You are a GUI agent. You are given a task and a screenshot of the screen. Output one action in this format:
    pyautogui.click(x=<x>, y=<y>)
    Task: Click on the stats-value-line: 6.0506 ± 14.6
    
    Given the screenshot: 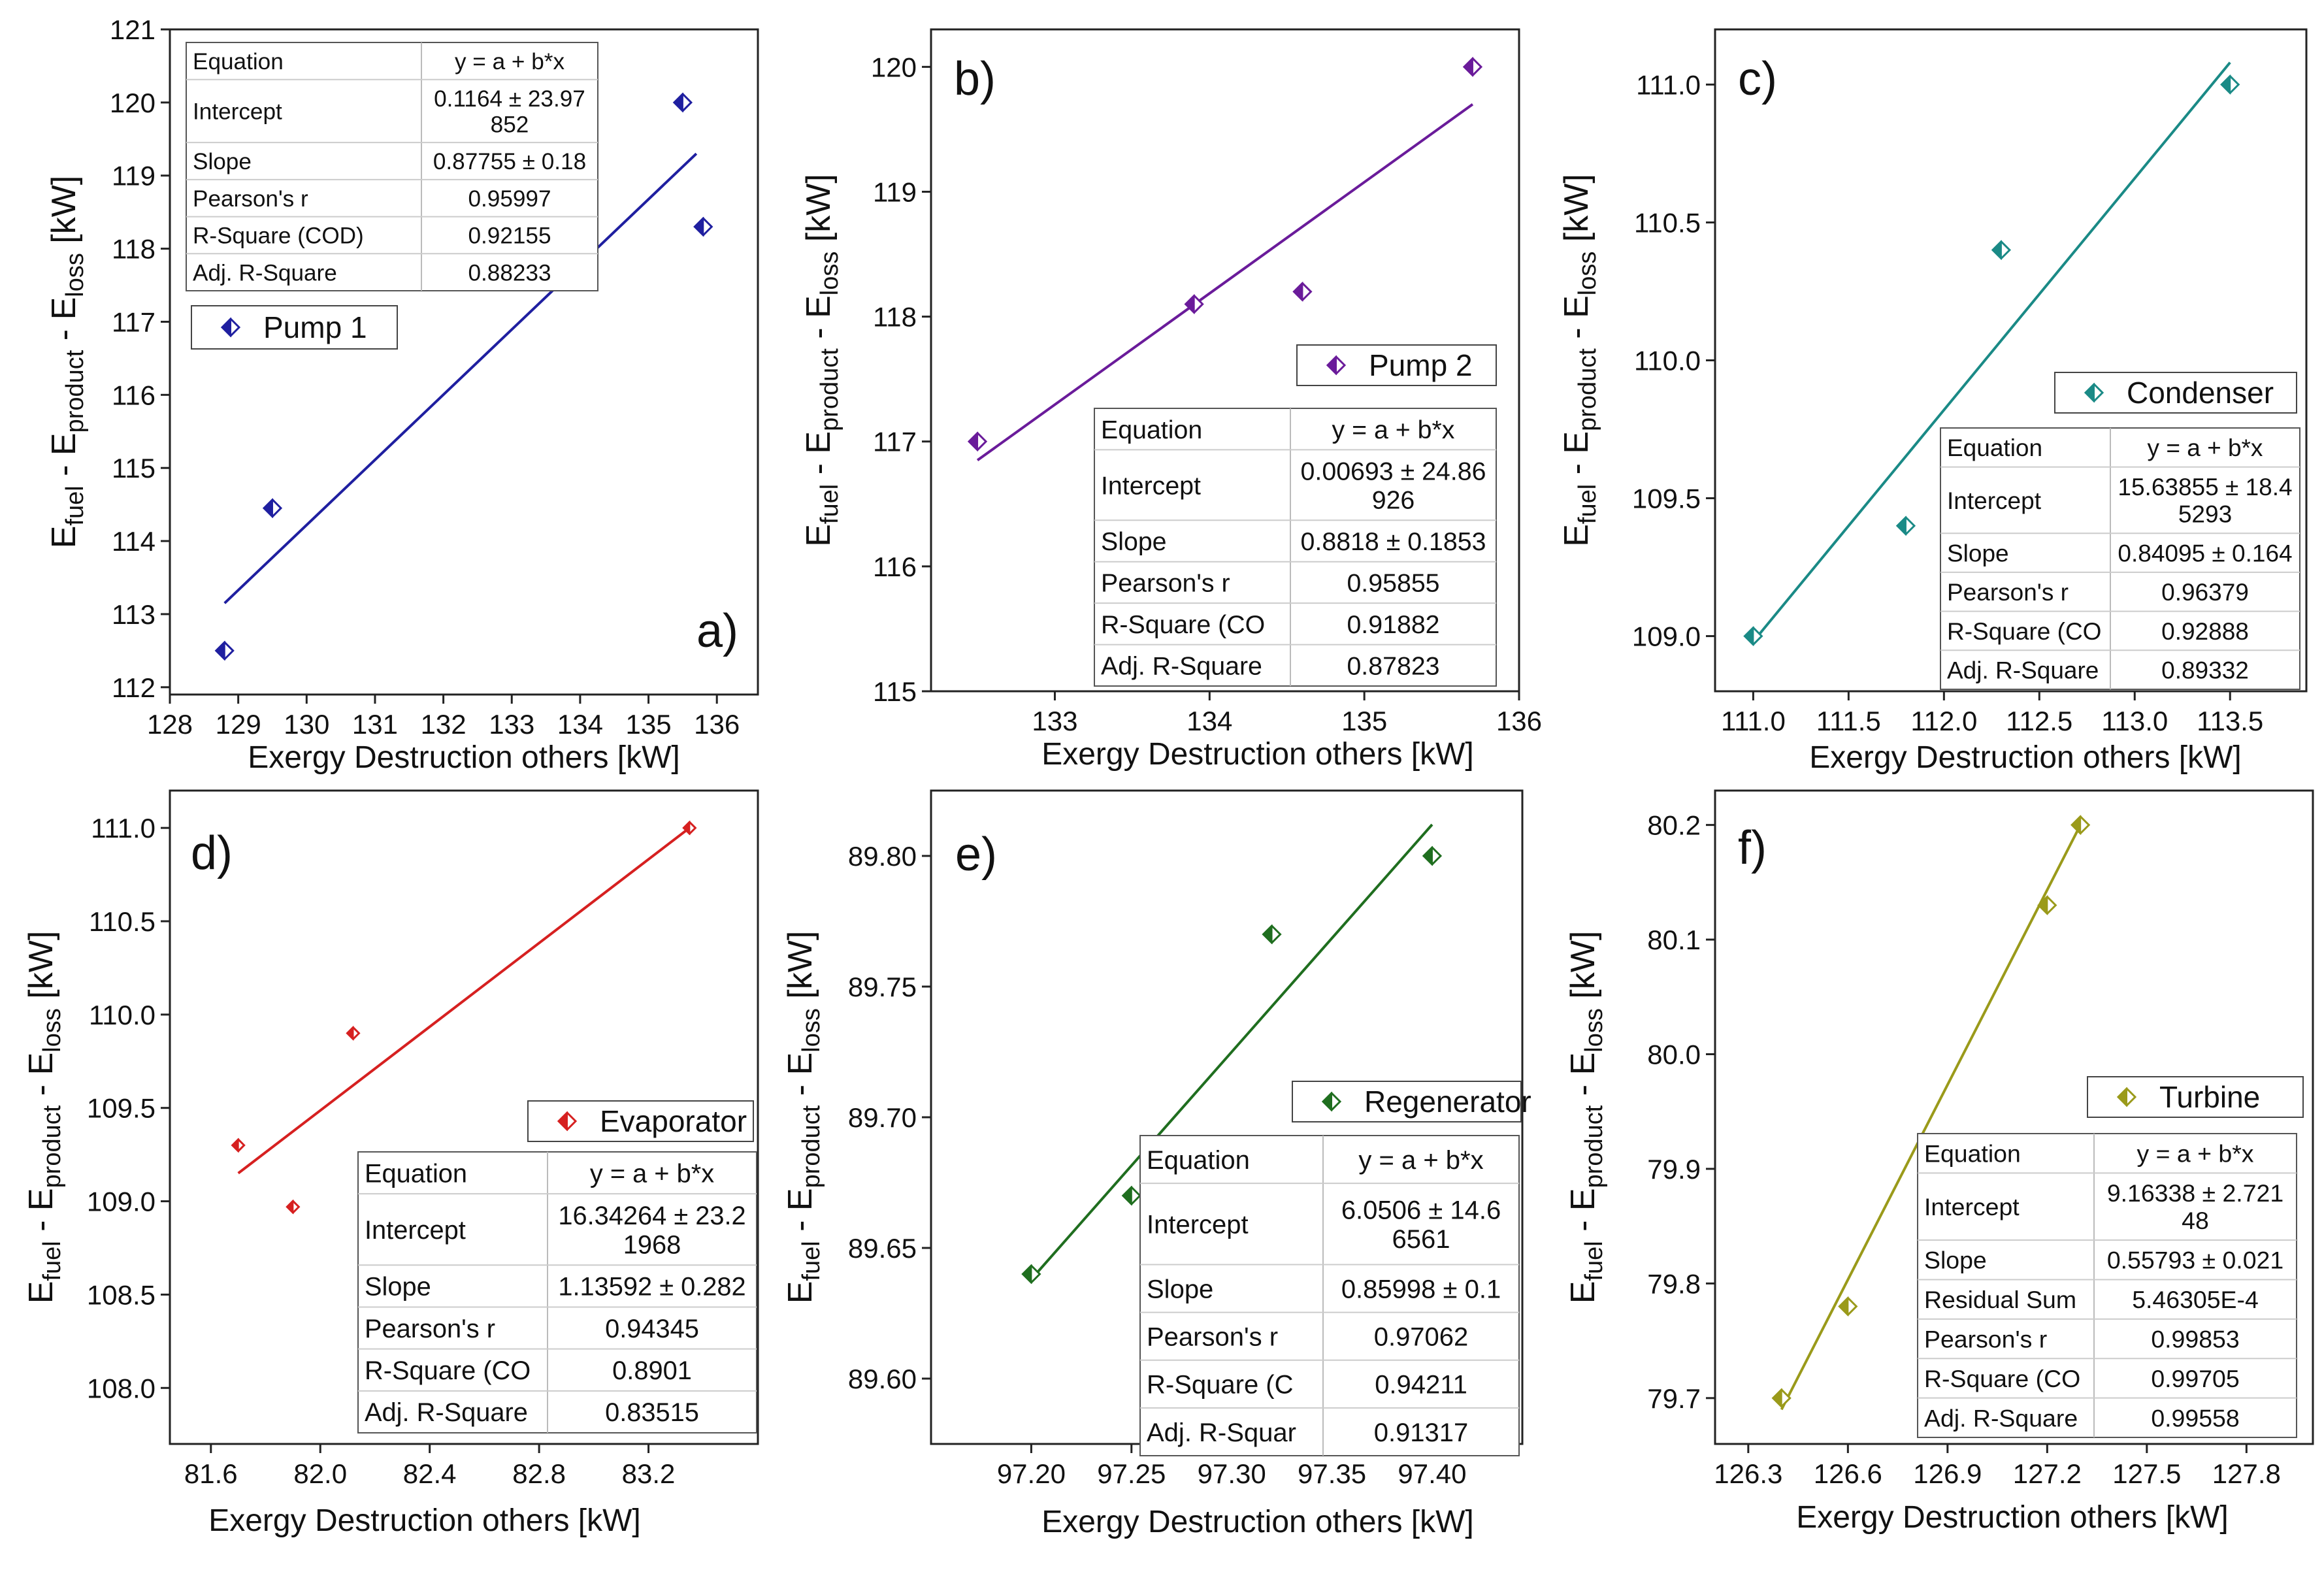 What is the action you would take?
    pyautogui.click(x=1421, y=1210)
    